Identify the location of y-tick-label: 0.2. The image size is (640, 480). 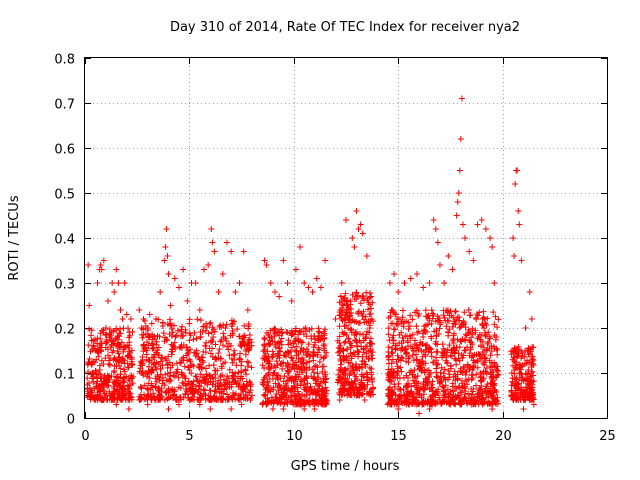
(64, 330).